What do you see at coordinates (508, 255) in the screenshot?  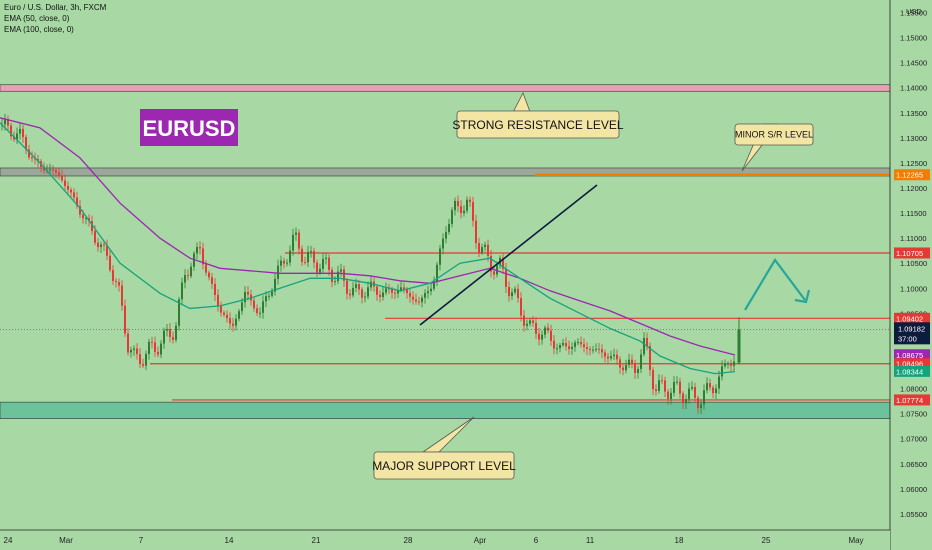 I see `trend-line` at bounding box center [508, 255].